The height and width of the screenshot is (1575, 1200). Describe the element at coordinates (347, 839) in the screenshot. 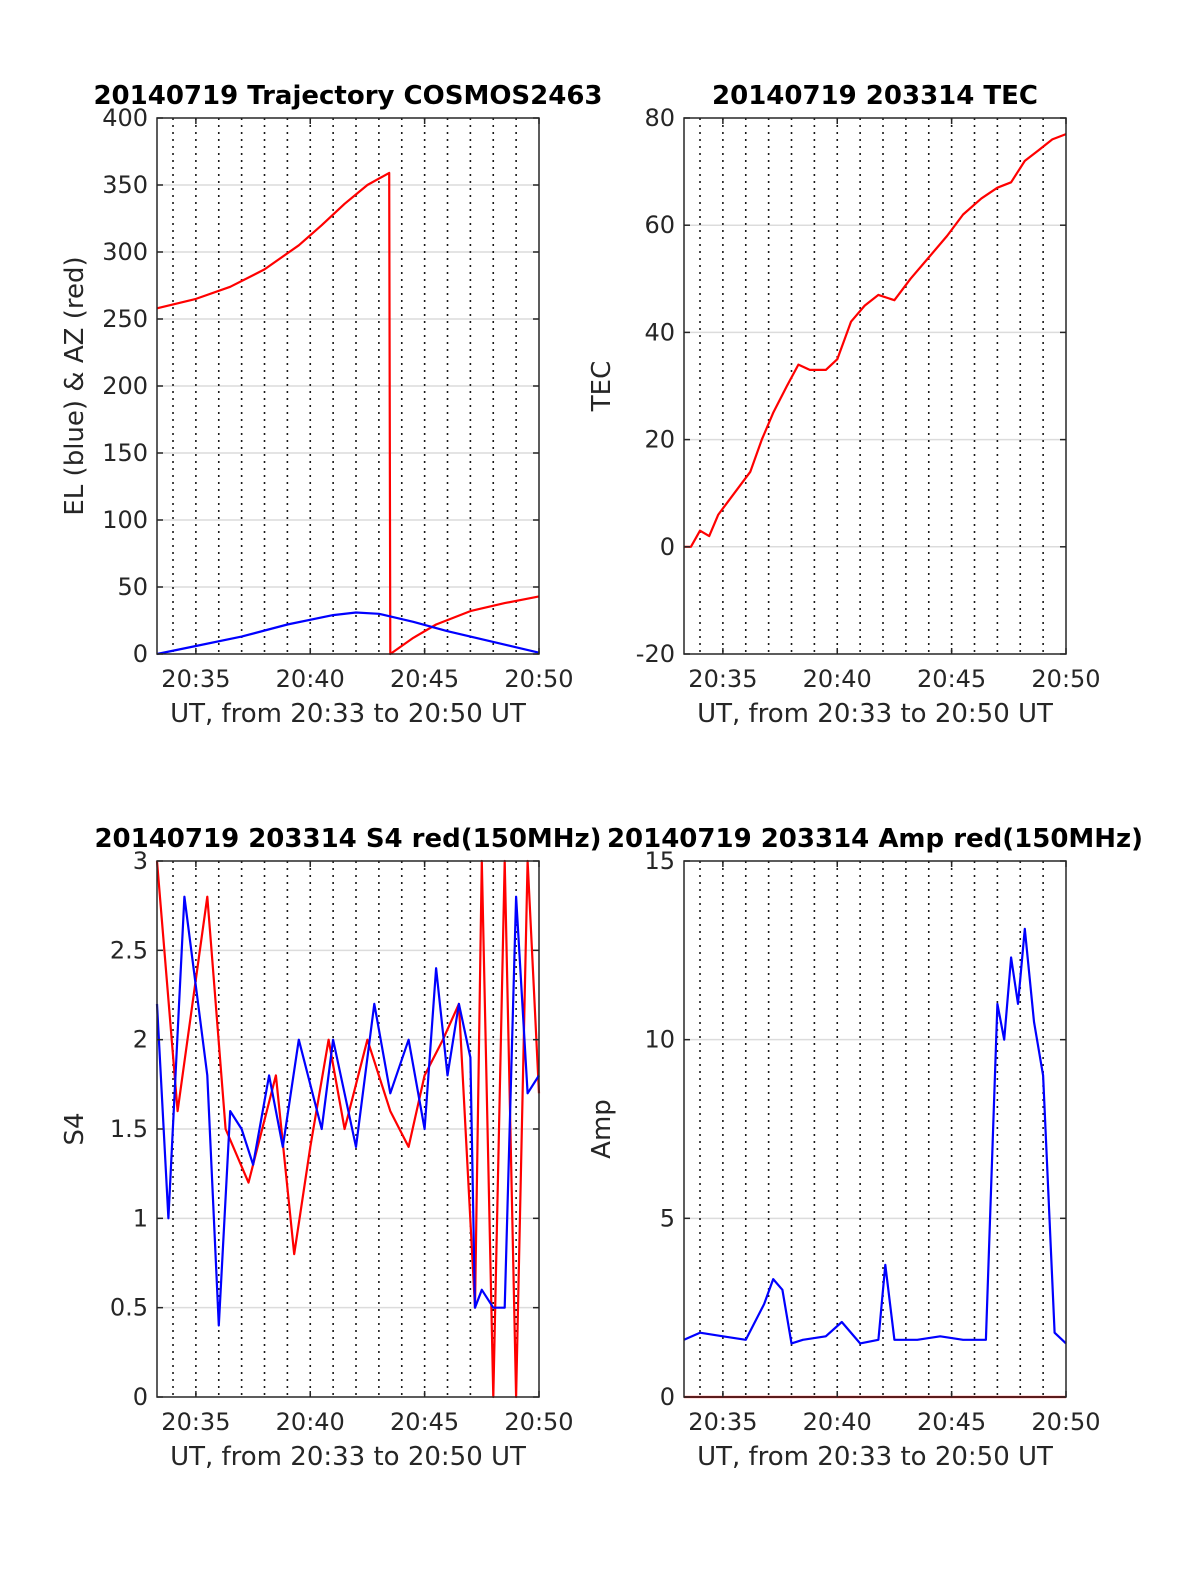

I see `chart-title-s4: 20140719 203314 S4 red(150MHz)` at that location.